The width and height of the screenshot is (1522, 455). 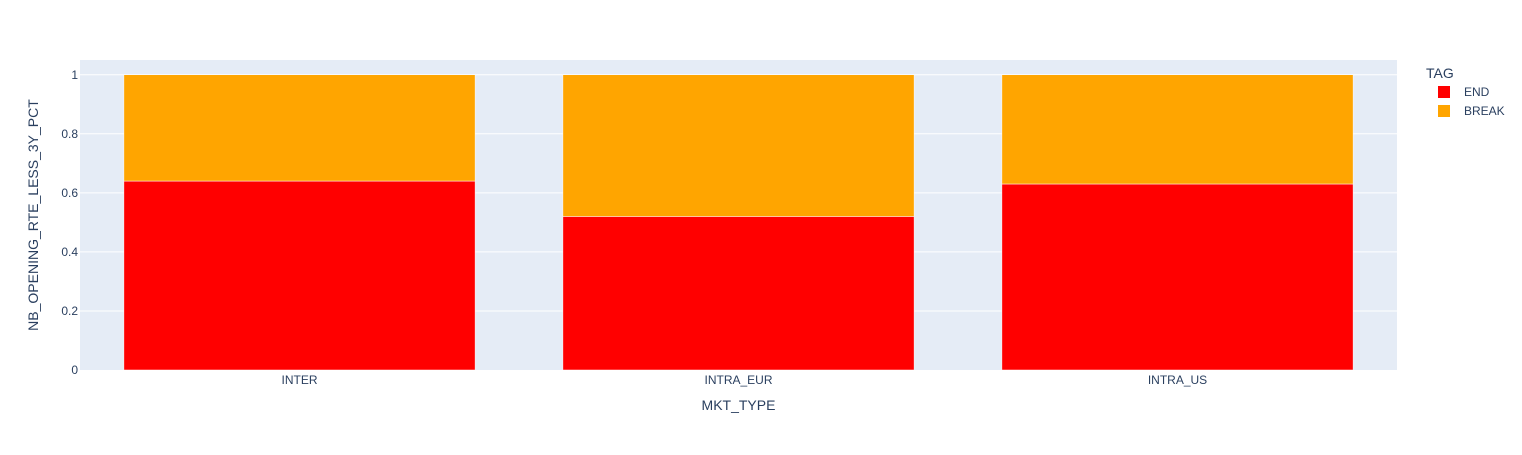 I want to click on bar-break-intra-us, so click(x=1177, y=129).